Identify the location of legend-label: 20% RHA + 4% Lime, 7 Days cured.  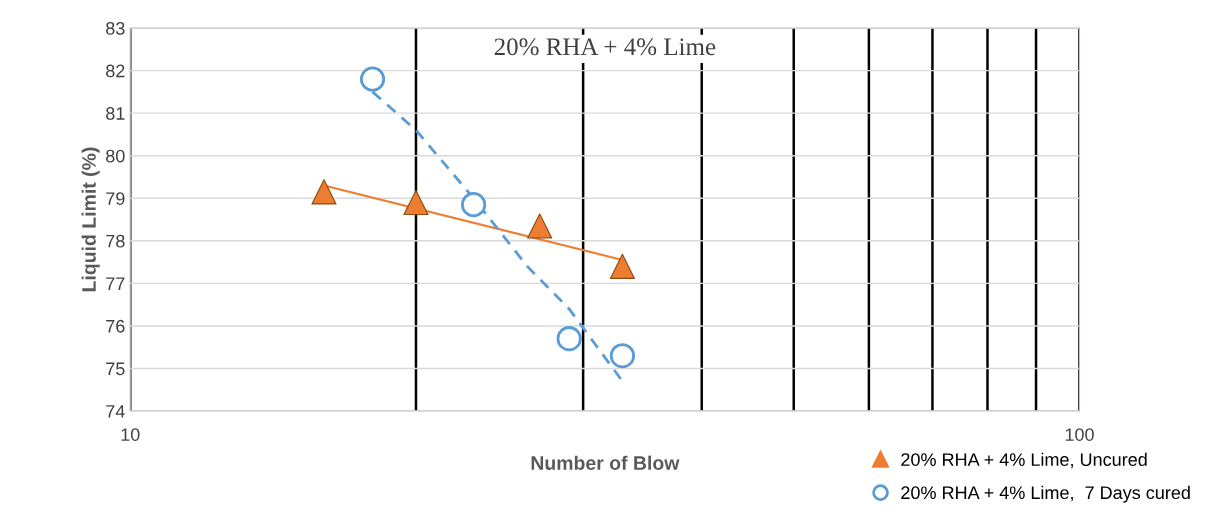
(1045, 494).